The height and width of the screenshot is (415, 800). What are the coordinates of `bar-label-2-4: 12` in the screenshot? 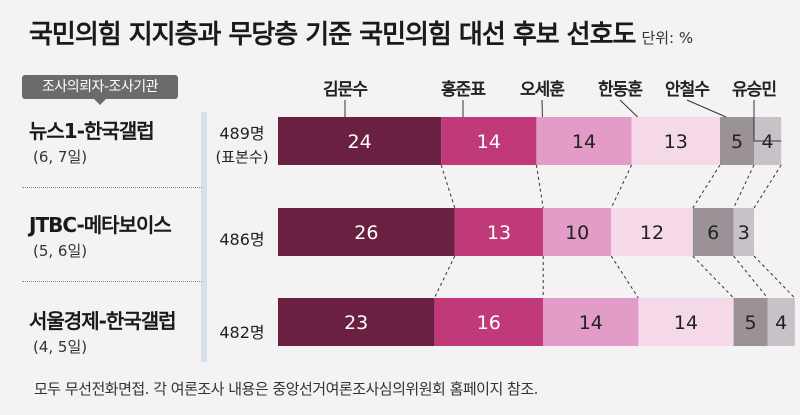 It's located at (652, 233).